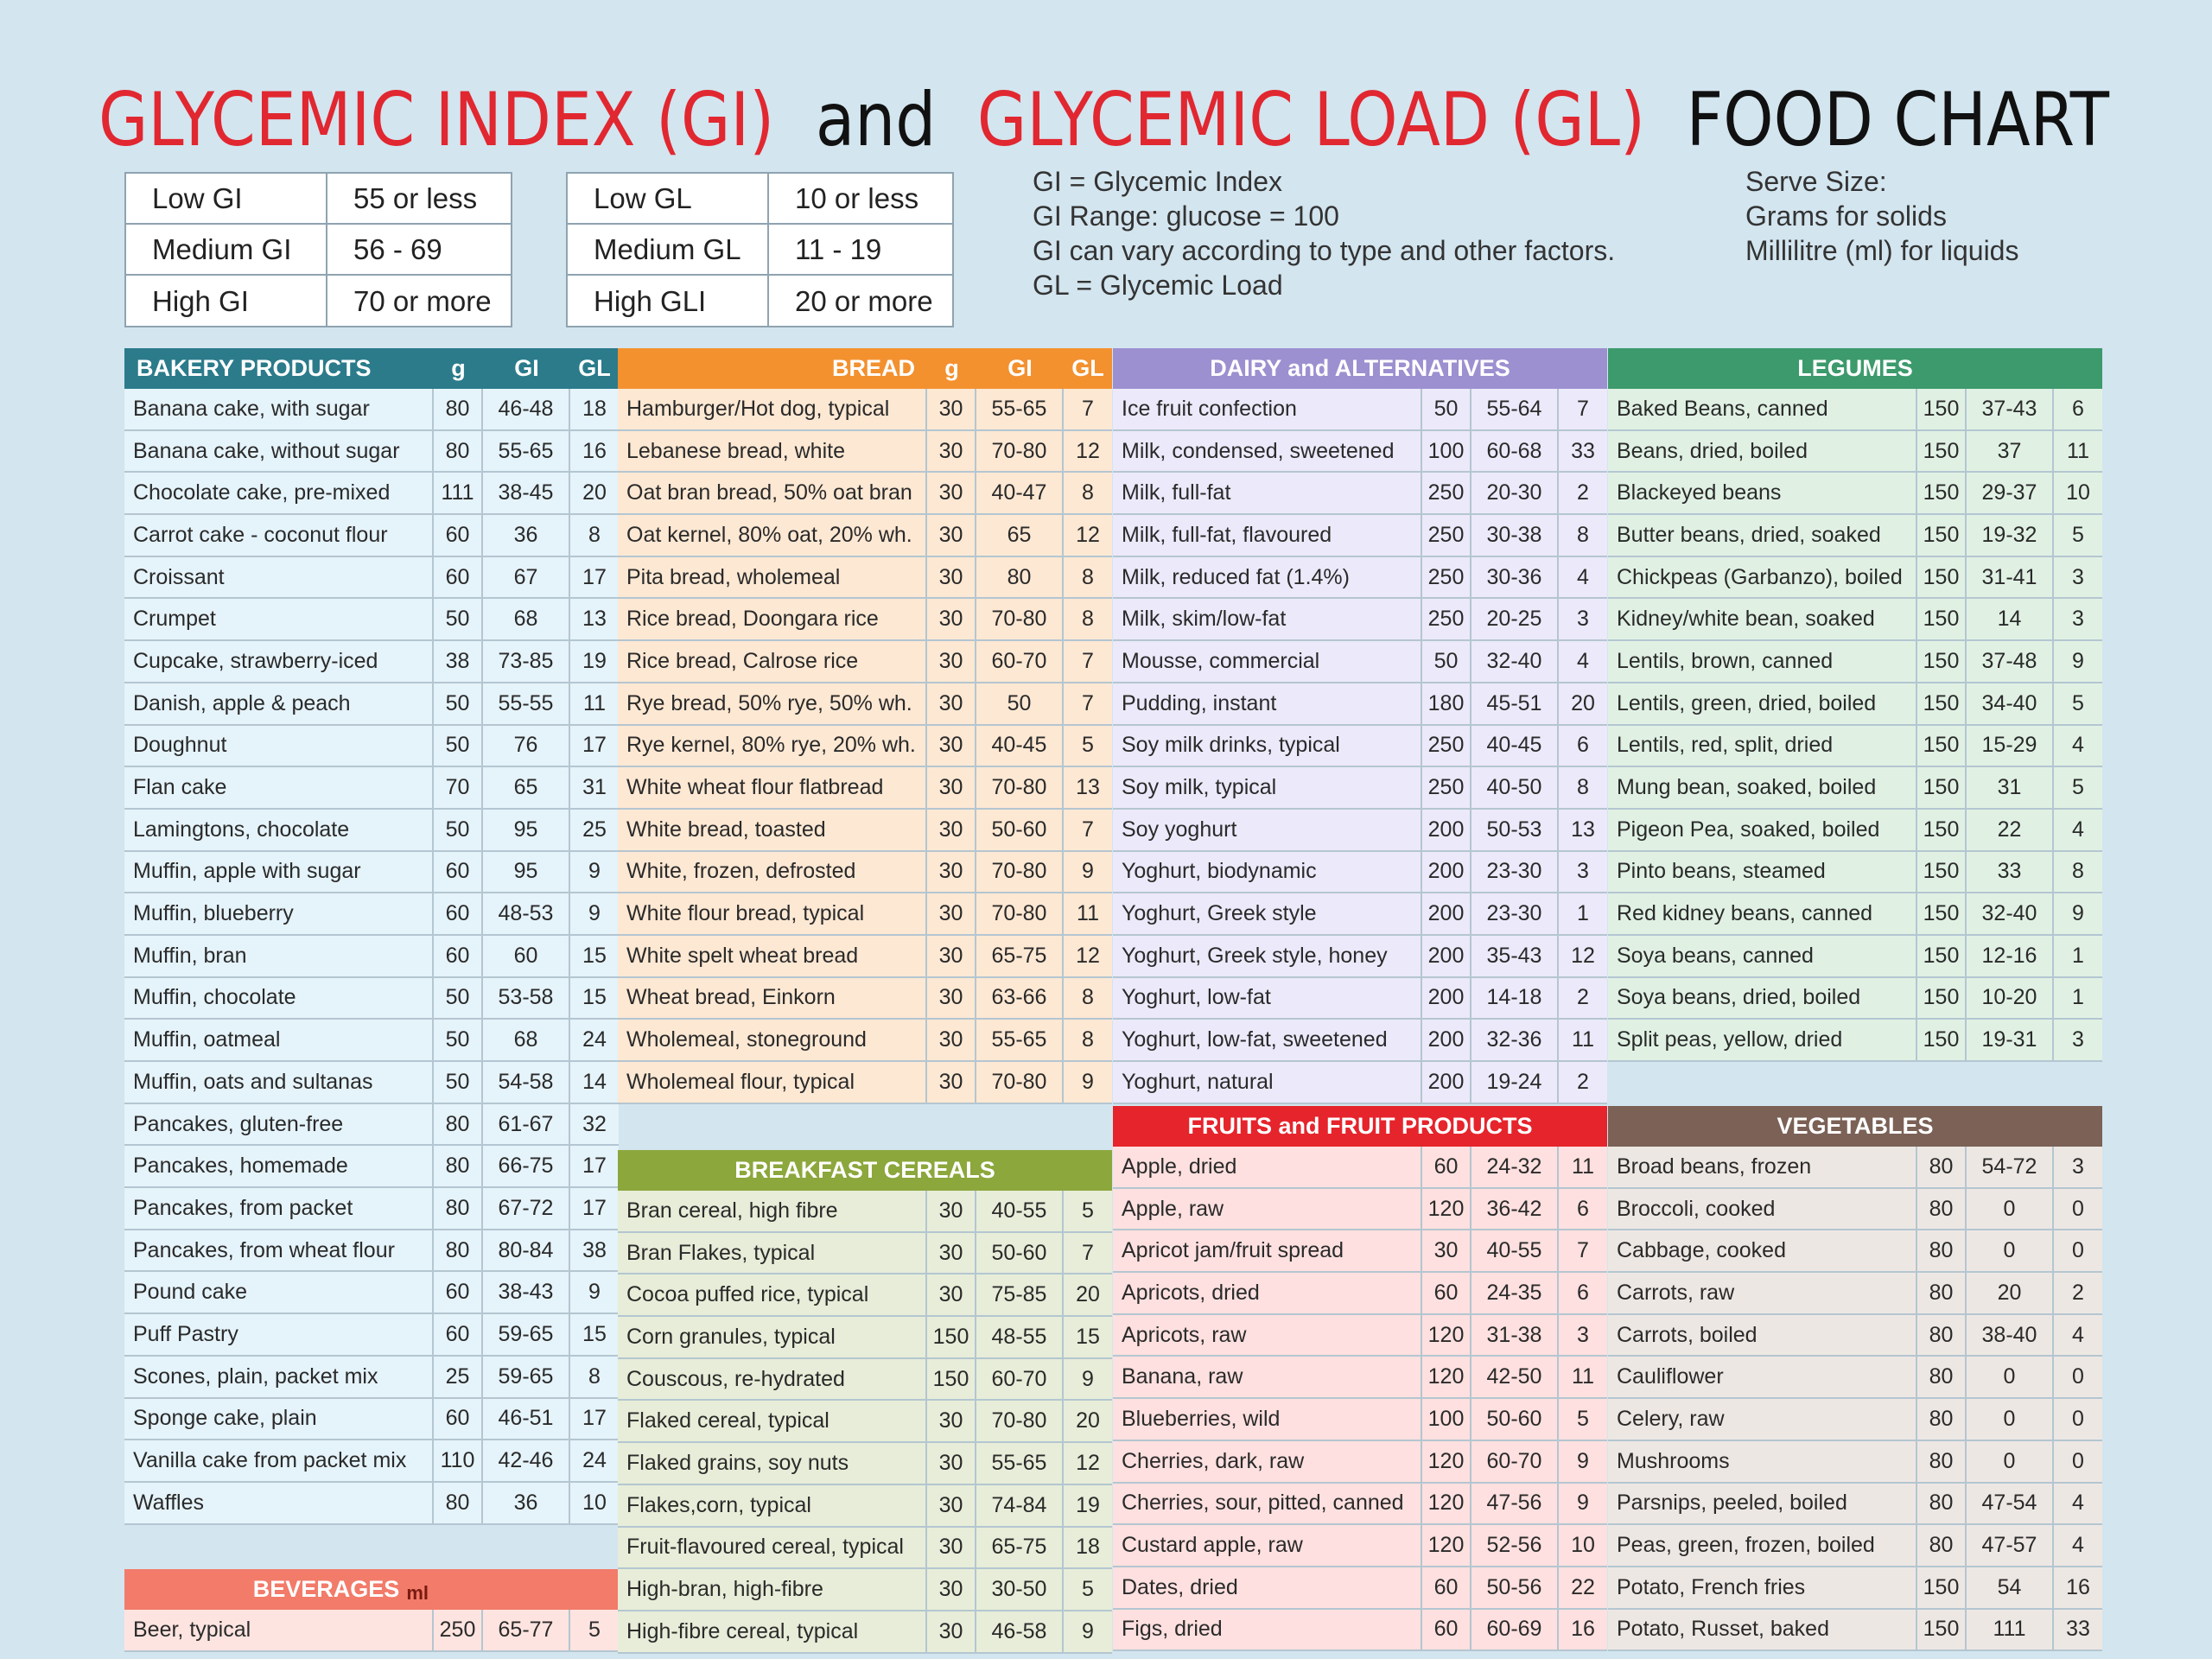  I want to click on gi-value: 15-29, so click(2010, 745).